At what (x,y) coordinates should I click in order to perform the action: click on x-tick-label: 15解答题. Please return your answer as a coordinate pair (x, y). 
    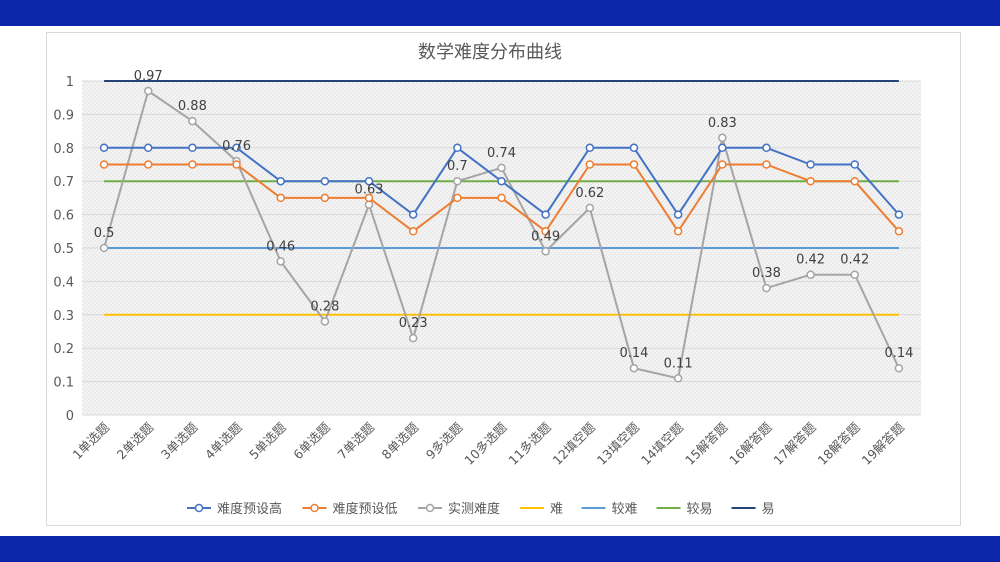
    Looking at the image, I should click on (706, 443).